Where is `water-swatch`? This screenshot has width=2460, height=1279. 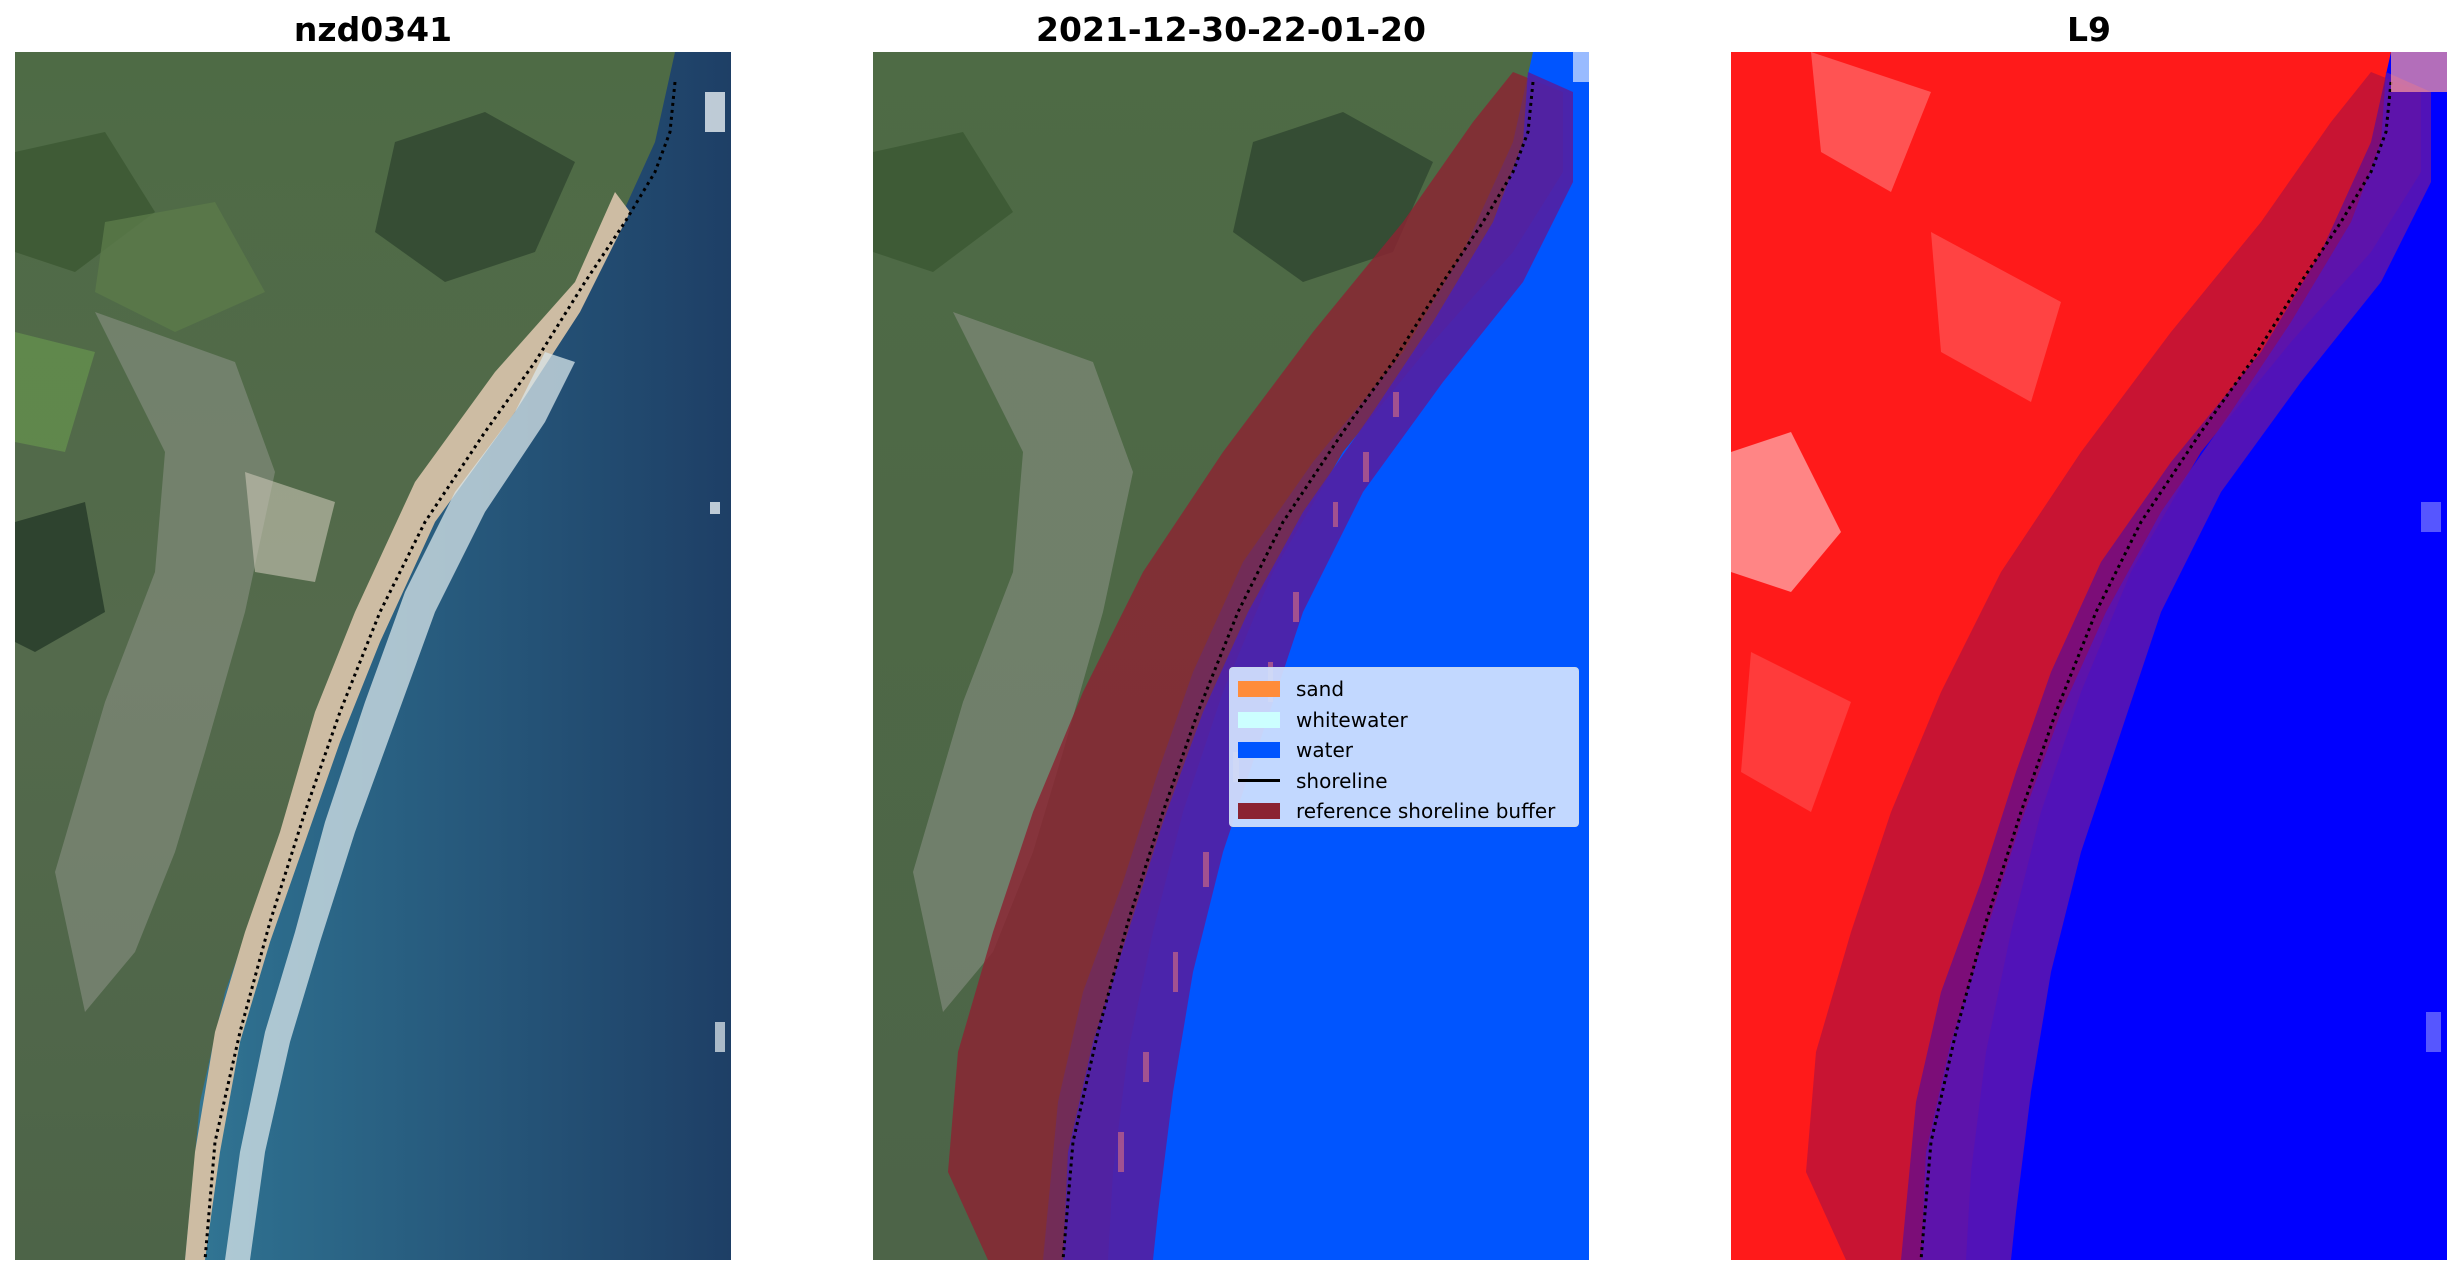 water-swatch is located at coordinates (1259, 750).